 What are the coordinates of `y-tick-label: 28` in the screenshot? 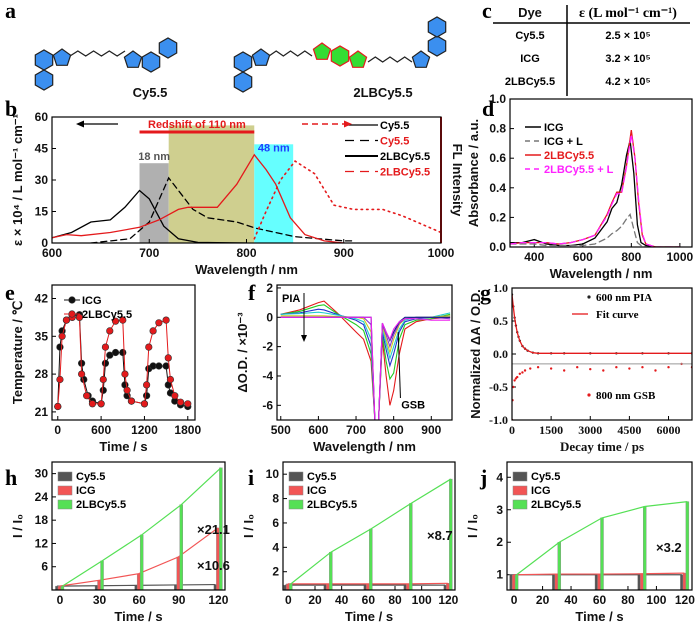 It's located at (42, 374).